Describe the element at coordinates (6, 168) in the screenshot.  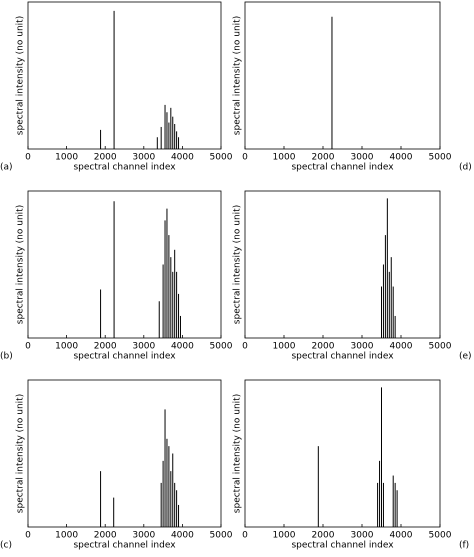
I see `panel-label: (a)` at that location.